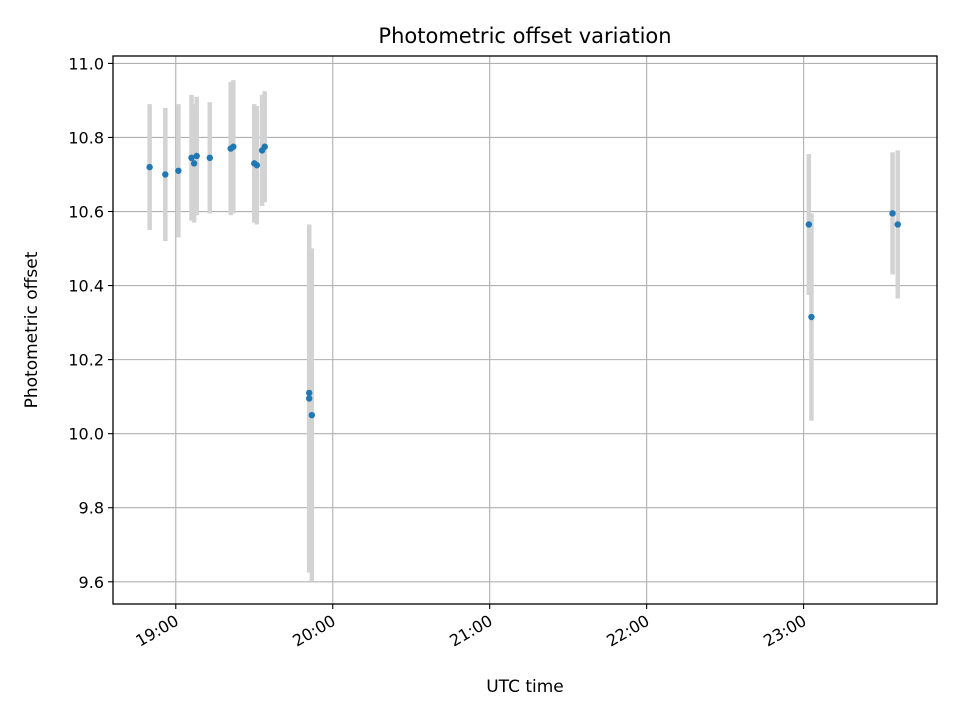  What do you see at coordinates (91, 508) in the screenshot?
I see `y-tick-label: 9.8` at bounding box center [91, 508].